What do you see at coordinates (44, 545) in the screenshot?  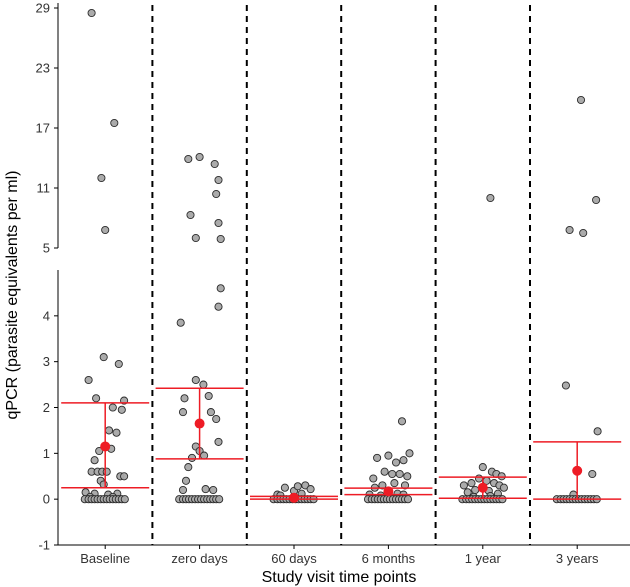 I see `y-tick-label-lower: -1` at bounding box center [44, 545].